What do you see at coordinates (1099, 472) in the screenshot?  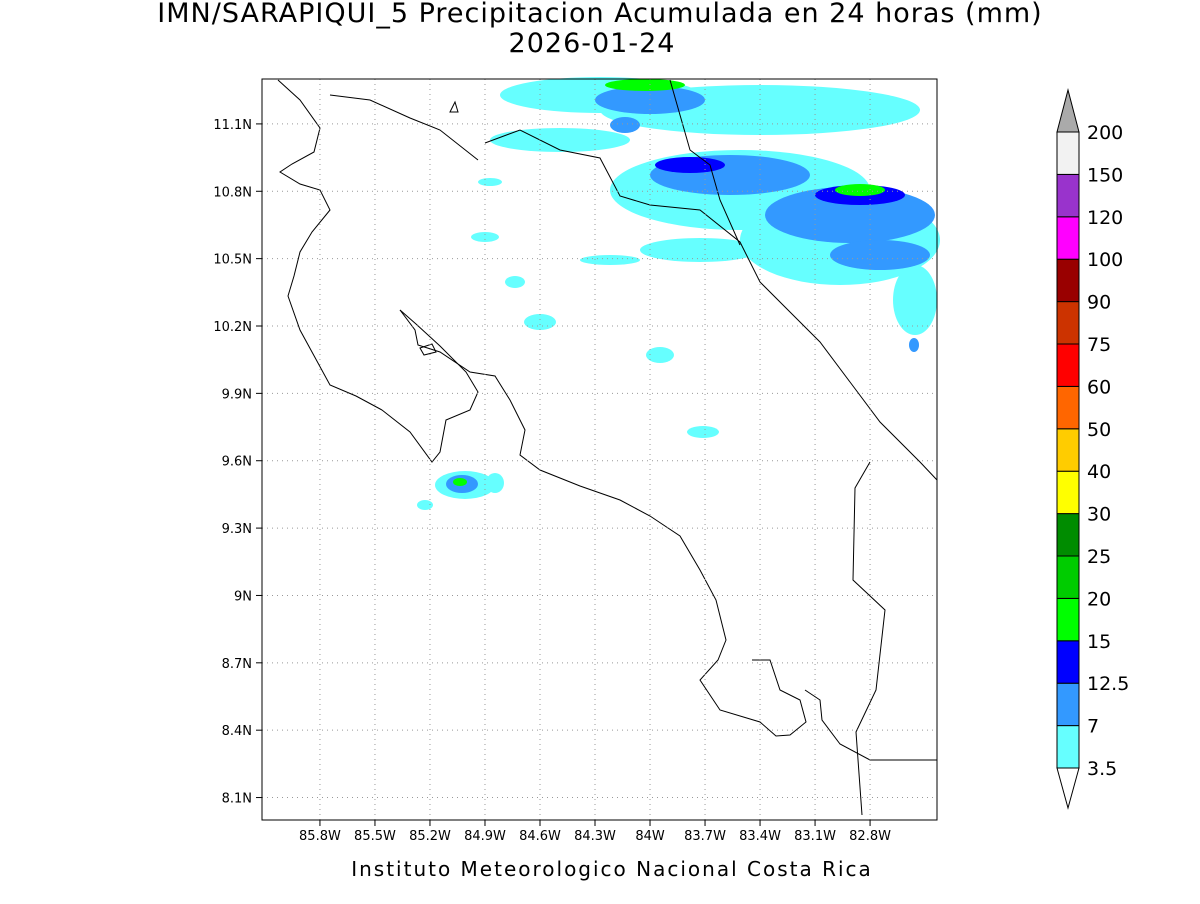 I see `colorbar-label: 40` at bounding box center [1099, 472].